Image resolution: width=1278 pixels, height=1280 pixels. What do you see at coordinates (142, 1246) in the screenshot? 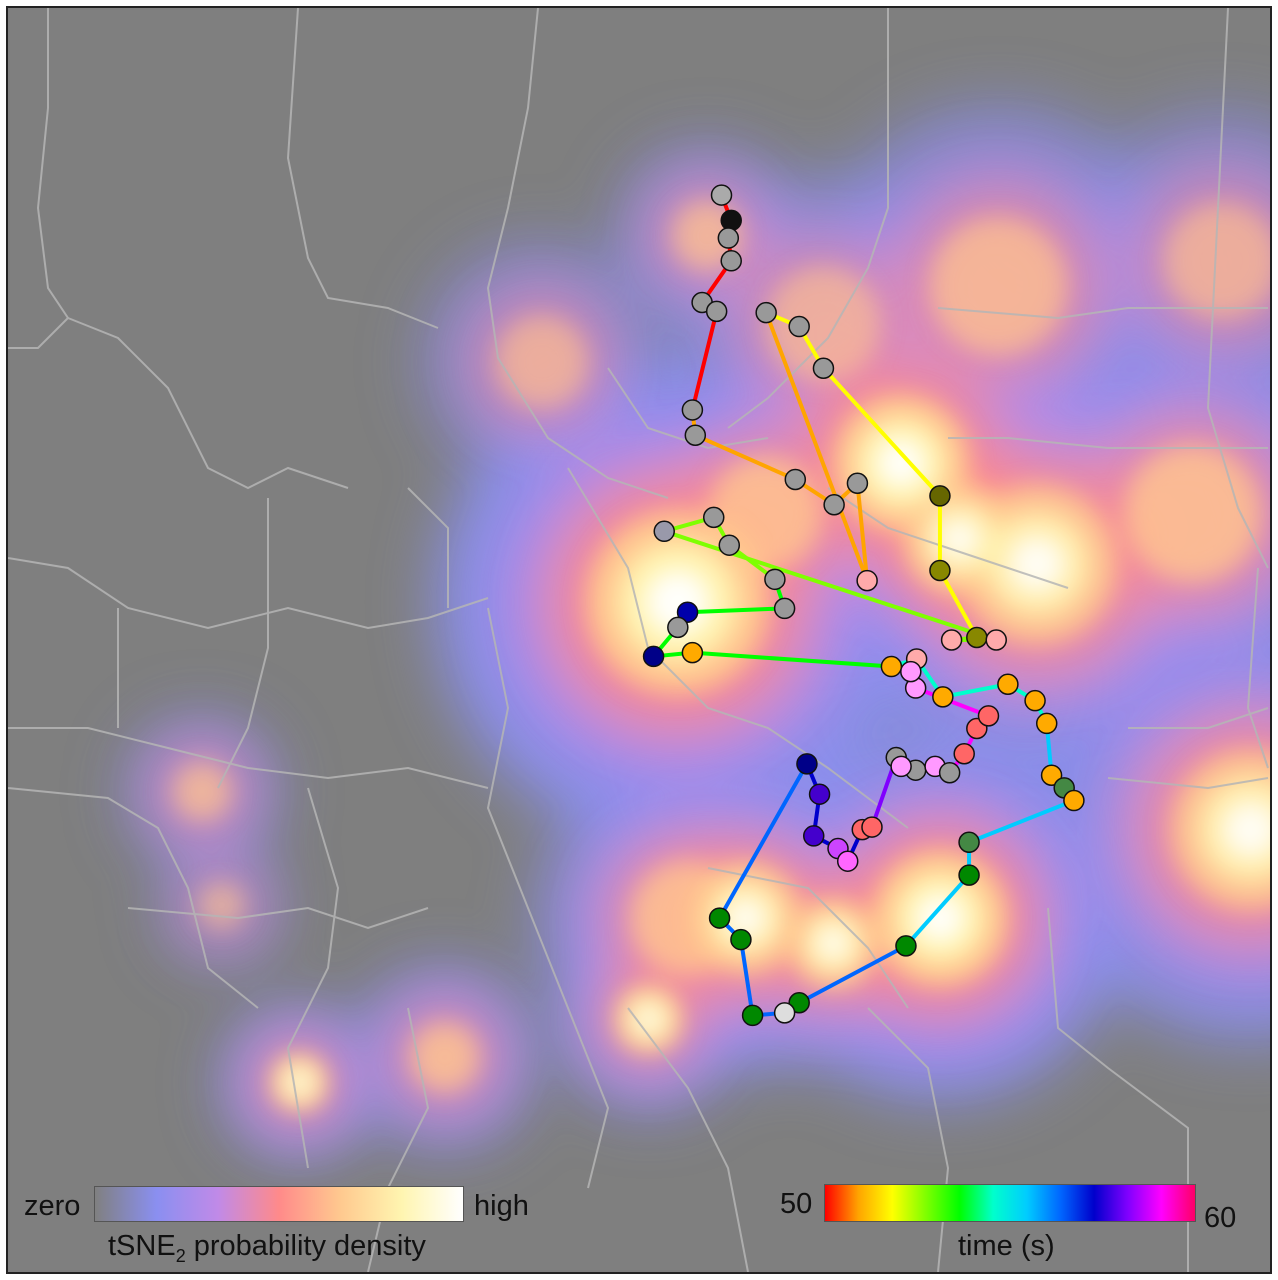
I see `density-legend-title-main: tSNE` at bounding box center [142, 1246].